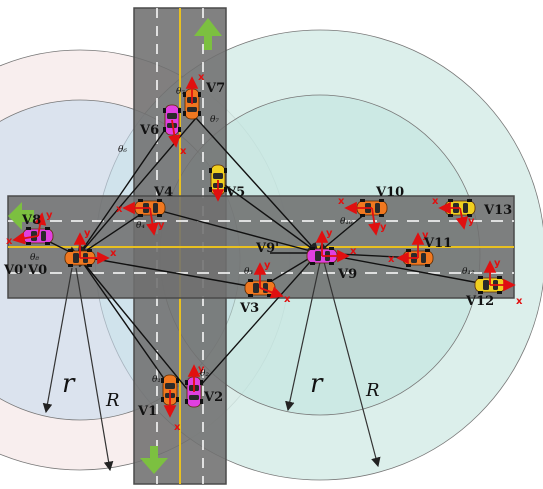 This screenshot has width=543, height=489. What do you see at coordinates (317, 384) in the screenshot?
I see `inner-radius-label-right: r` at bounding box center [317, 384].